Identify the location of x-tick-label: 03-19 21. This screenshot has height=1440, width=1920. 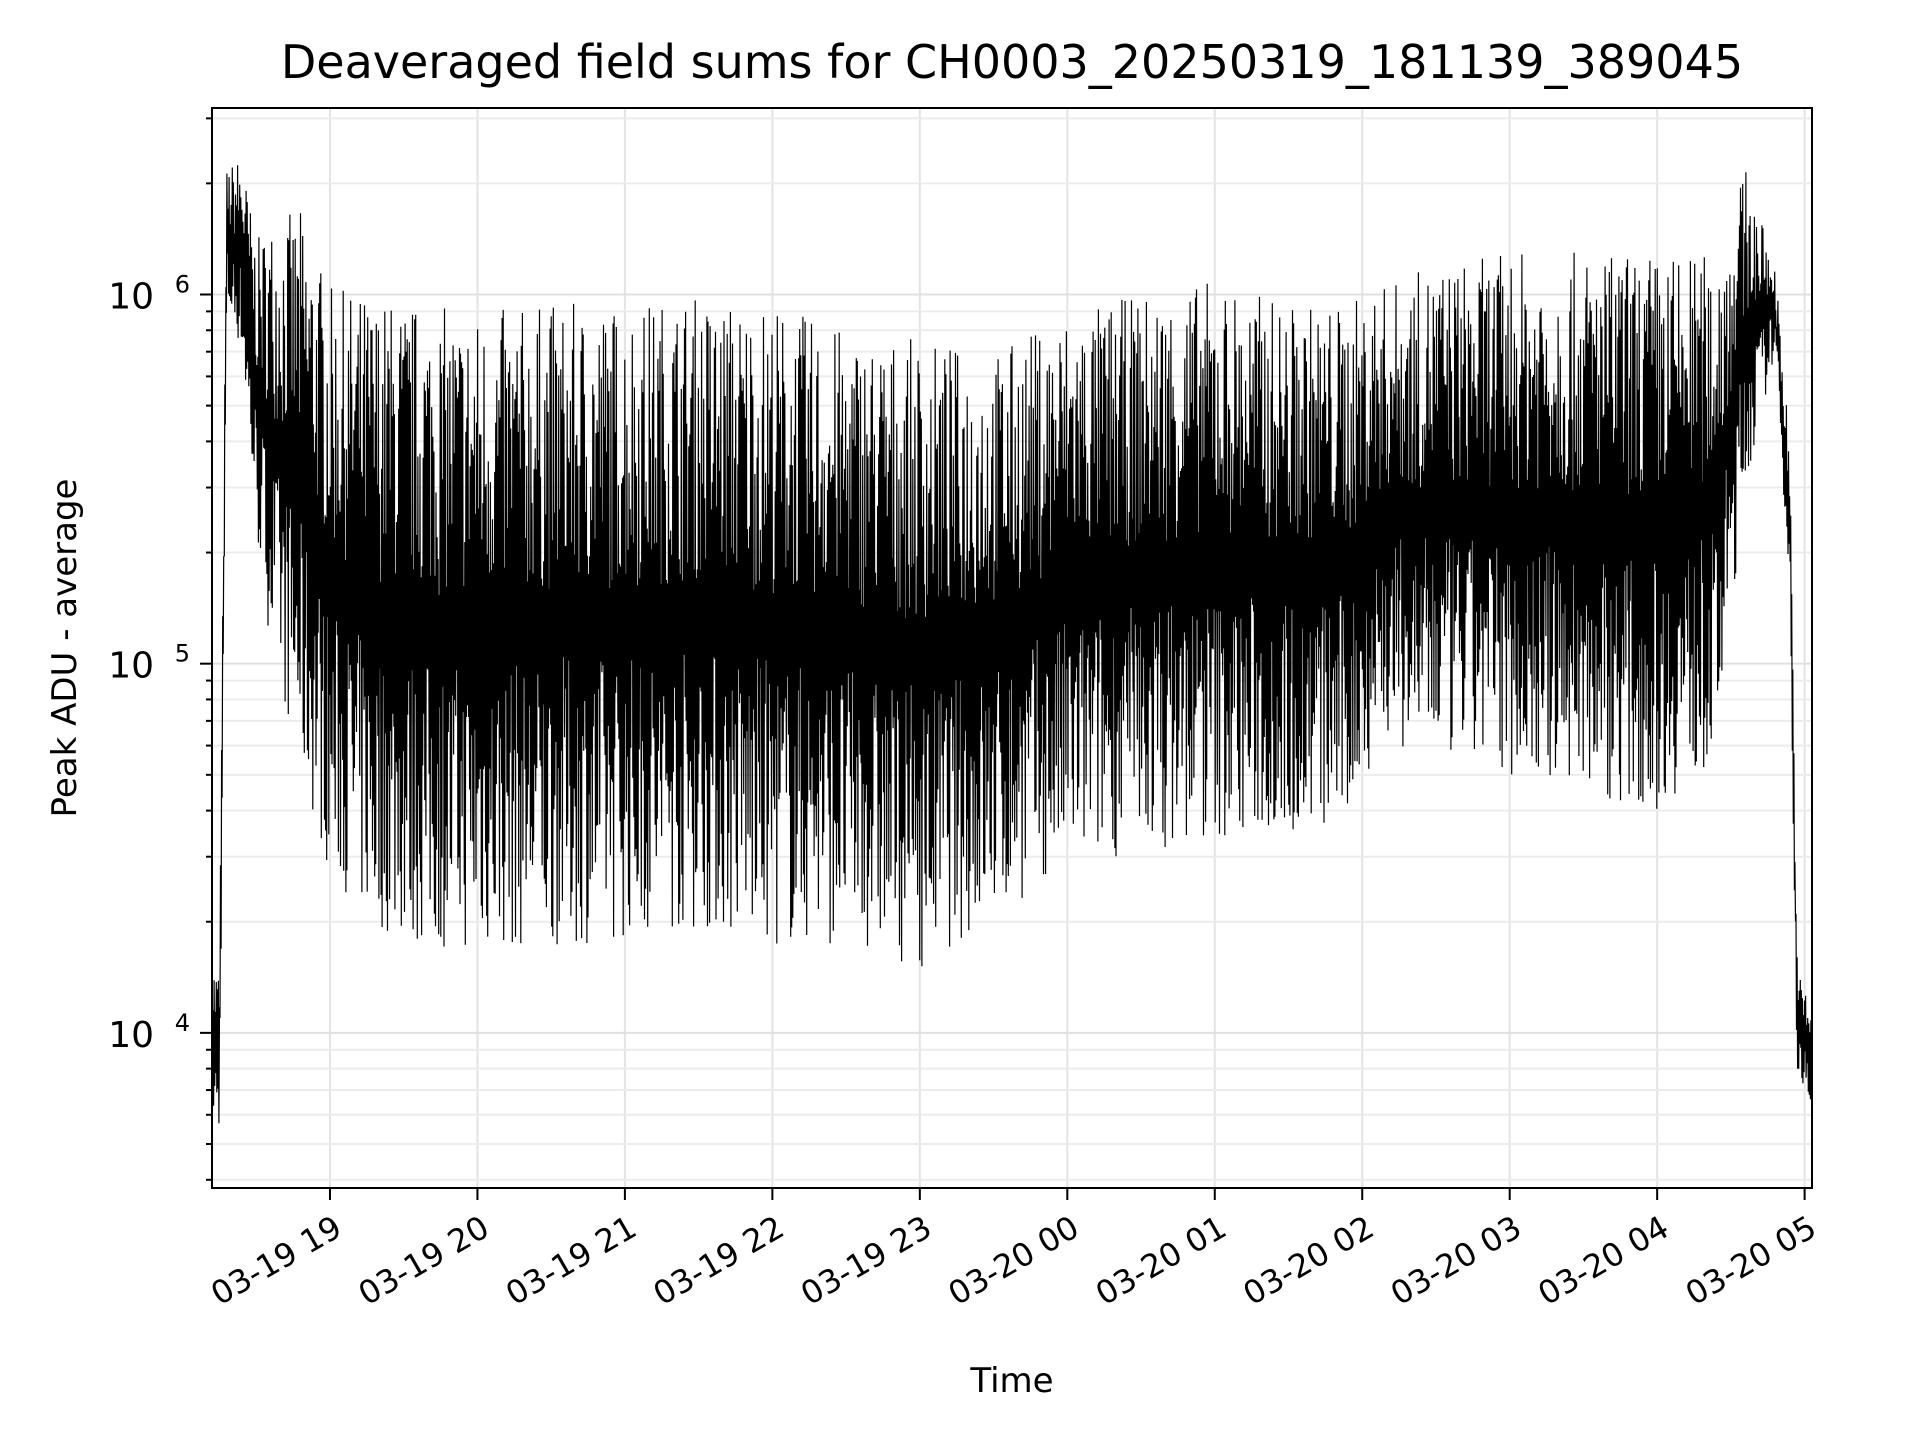
(571, 1260).